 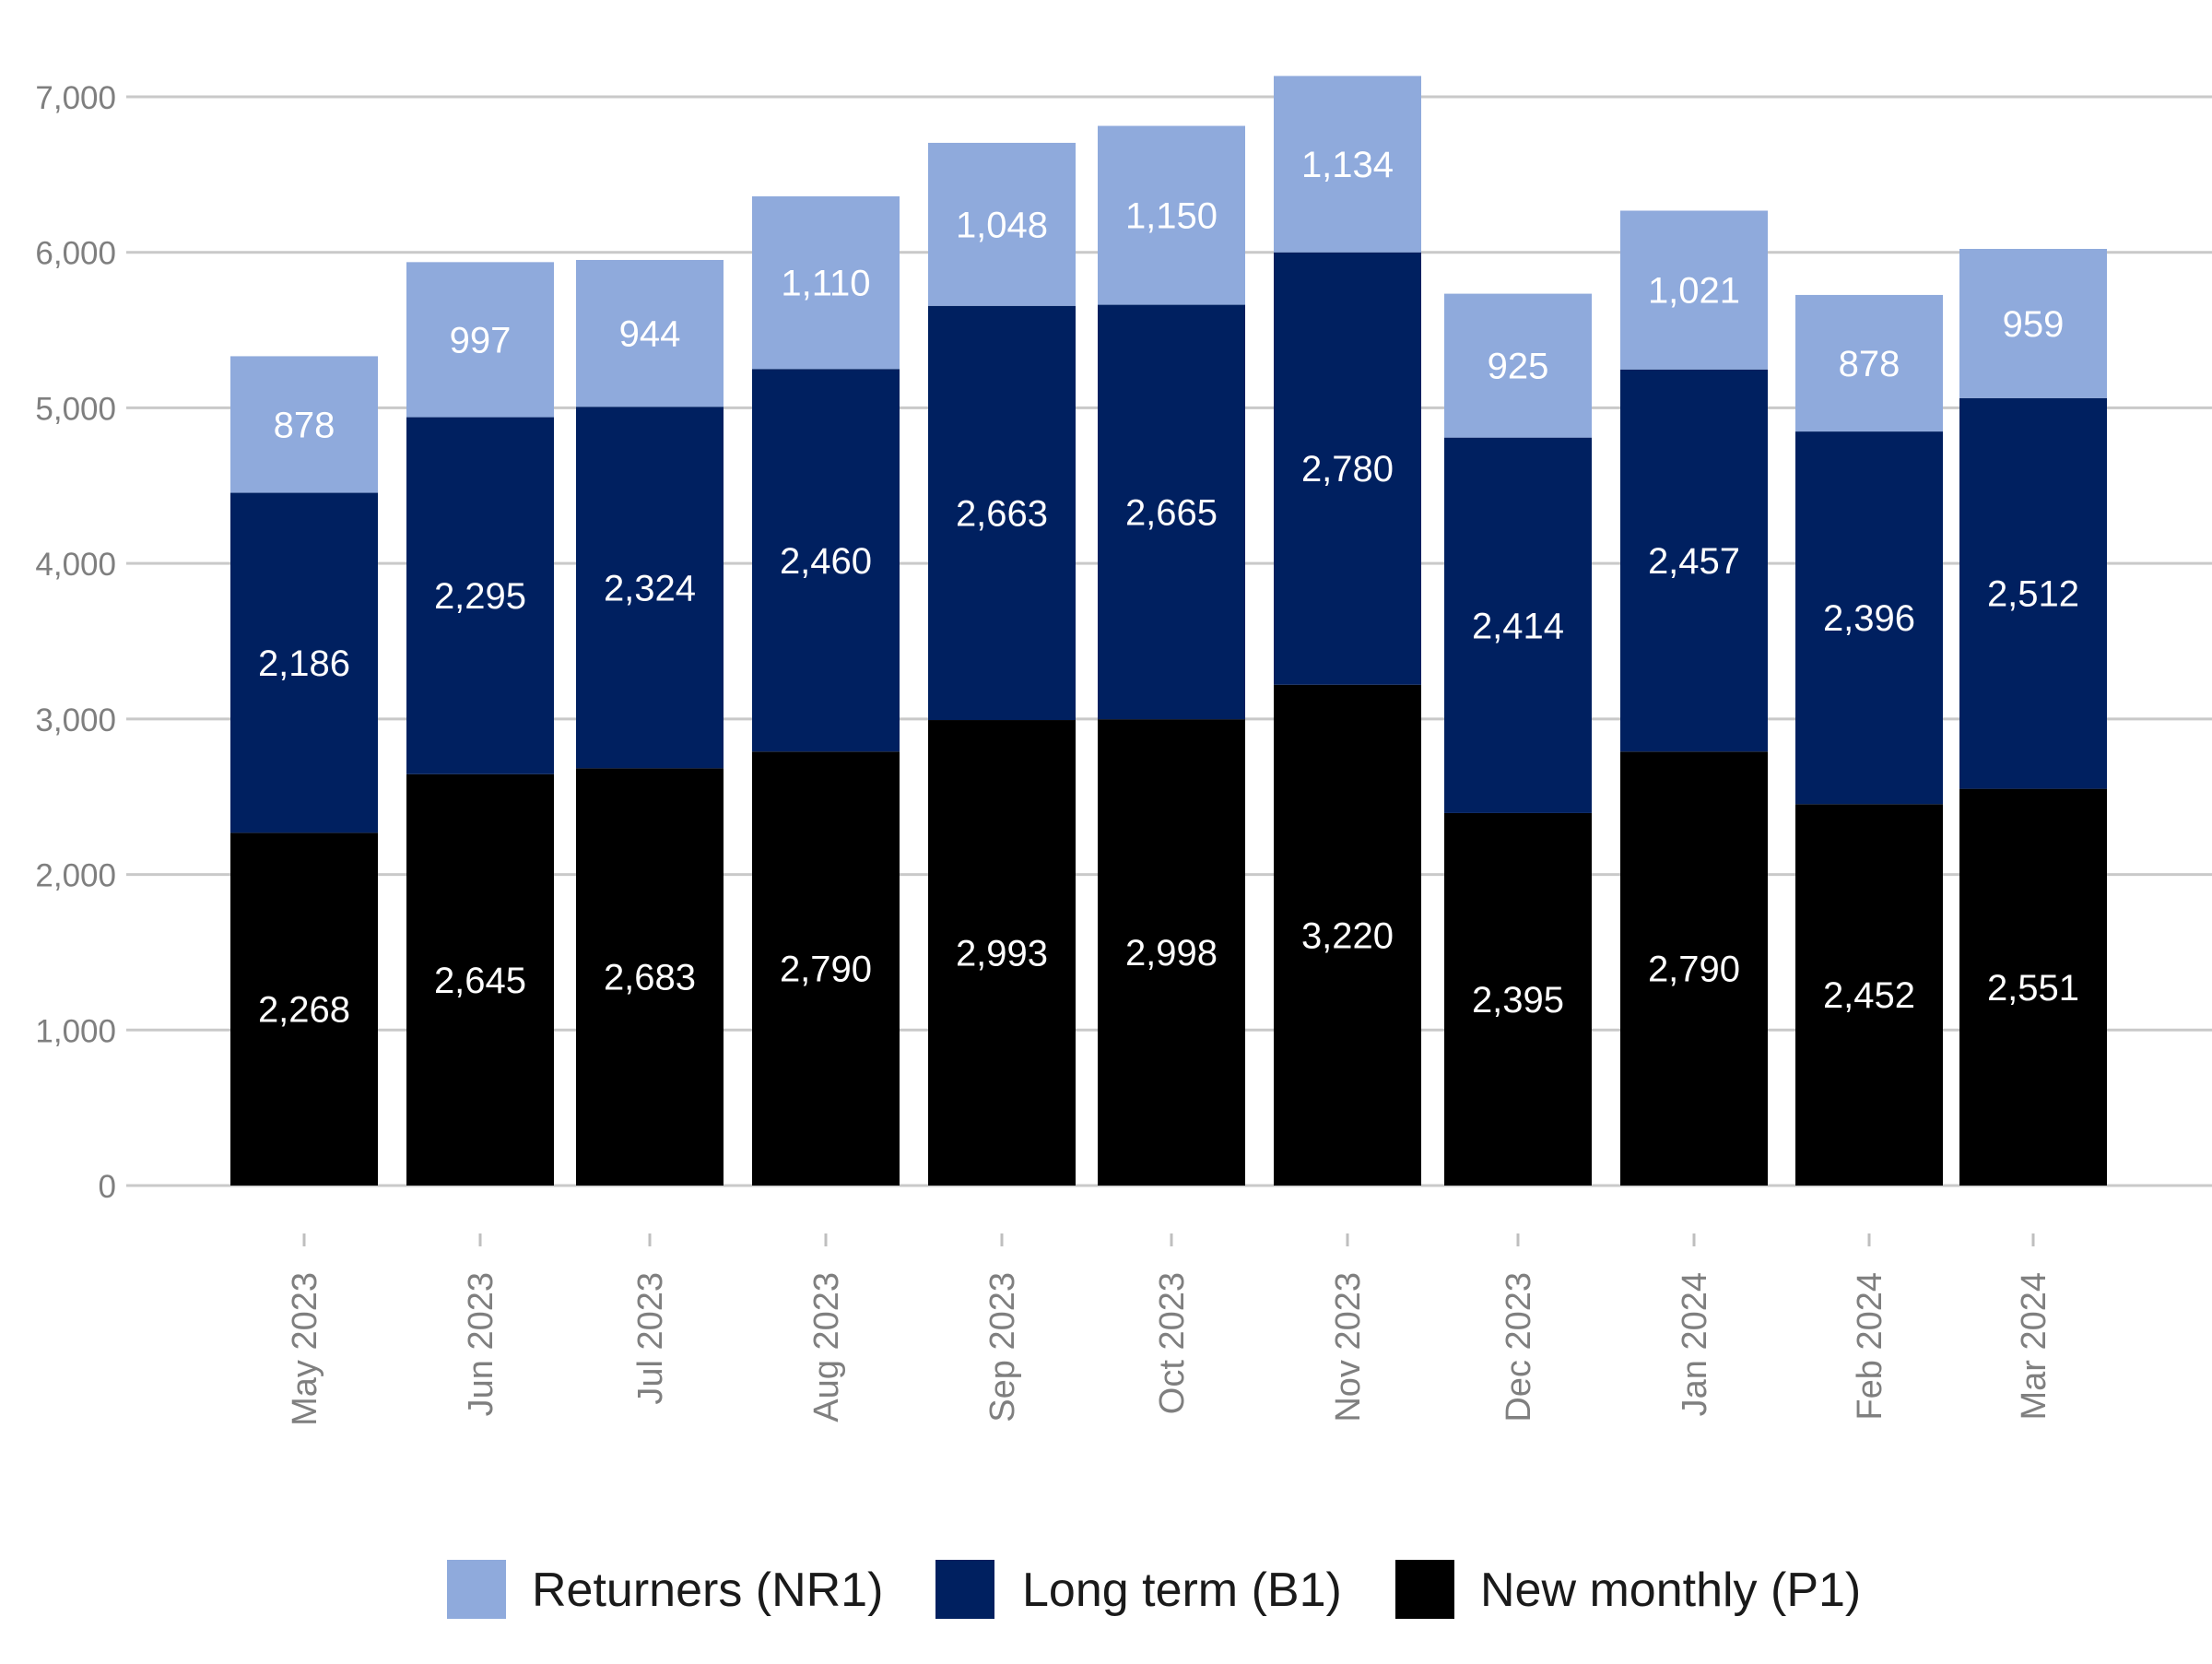 I want to click on data-label: 1,048, so click(x=1002, y=225).